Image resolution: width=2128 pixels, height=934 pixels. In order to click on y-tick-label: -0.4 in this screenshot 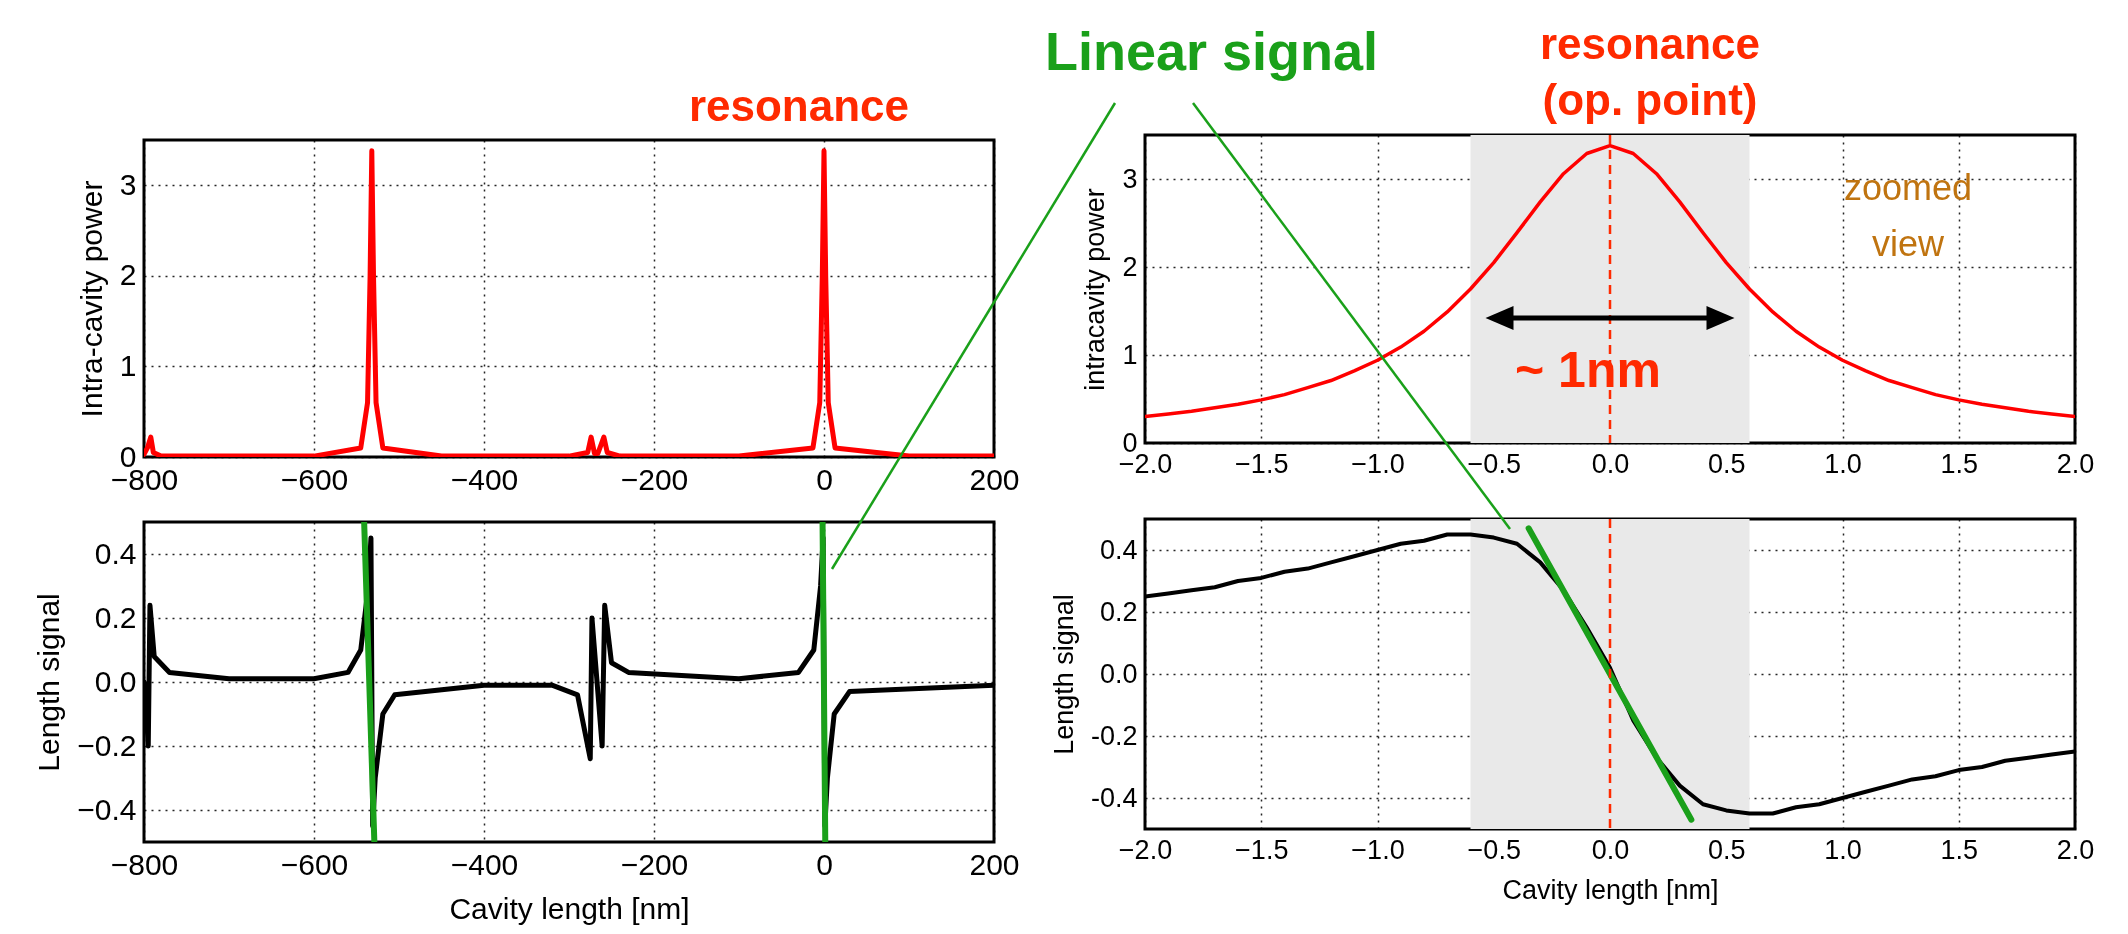, I will do `click(1114, 797)`.